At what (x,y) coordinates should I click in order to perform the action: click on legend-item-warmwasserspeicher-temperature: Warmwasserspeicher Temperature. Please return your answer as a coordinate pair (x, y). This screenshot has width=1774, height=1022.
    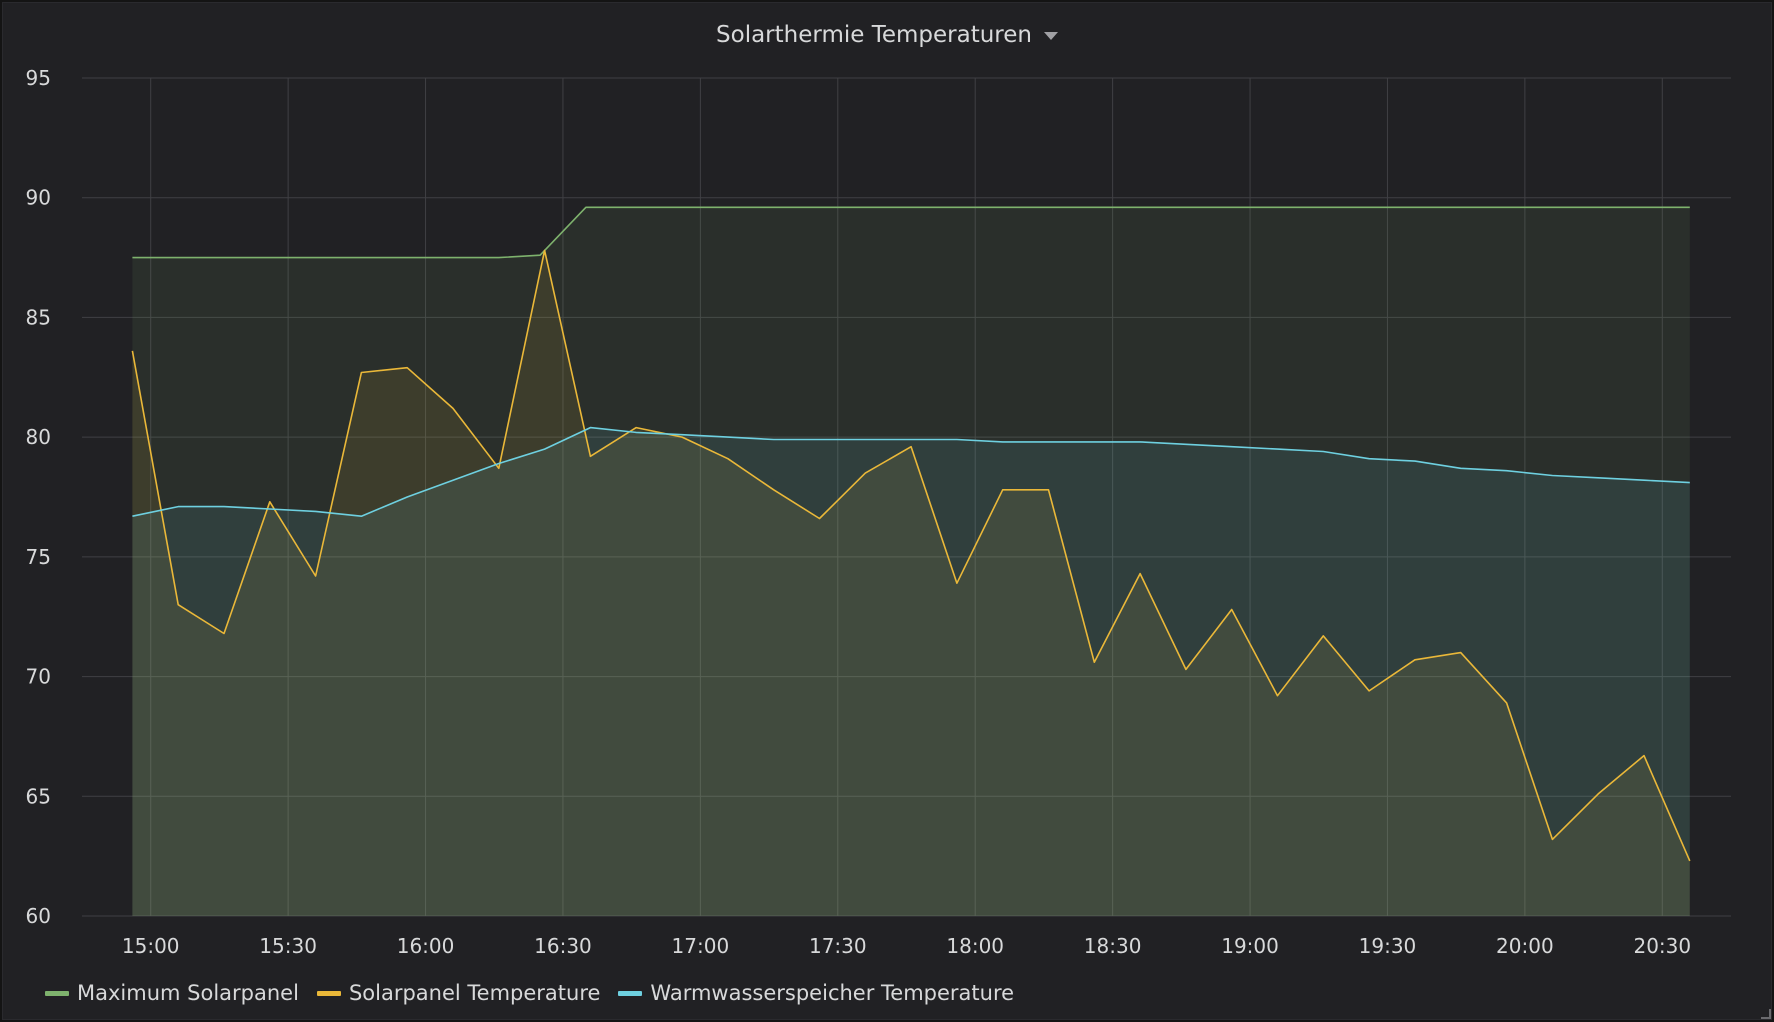
    Looking at the image, I should click on (816, 993).